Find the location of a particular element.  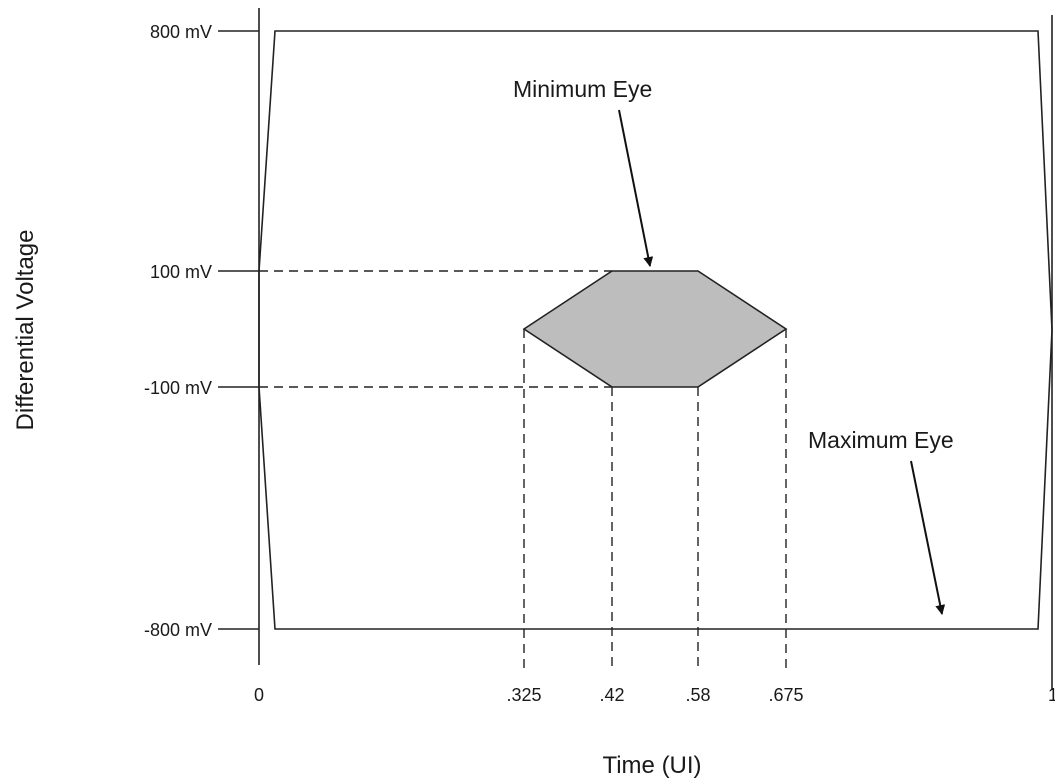

y-tick-label-minus800mv: -800 mV is located at coordinates (178, 630).